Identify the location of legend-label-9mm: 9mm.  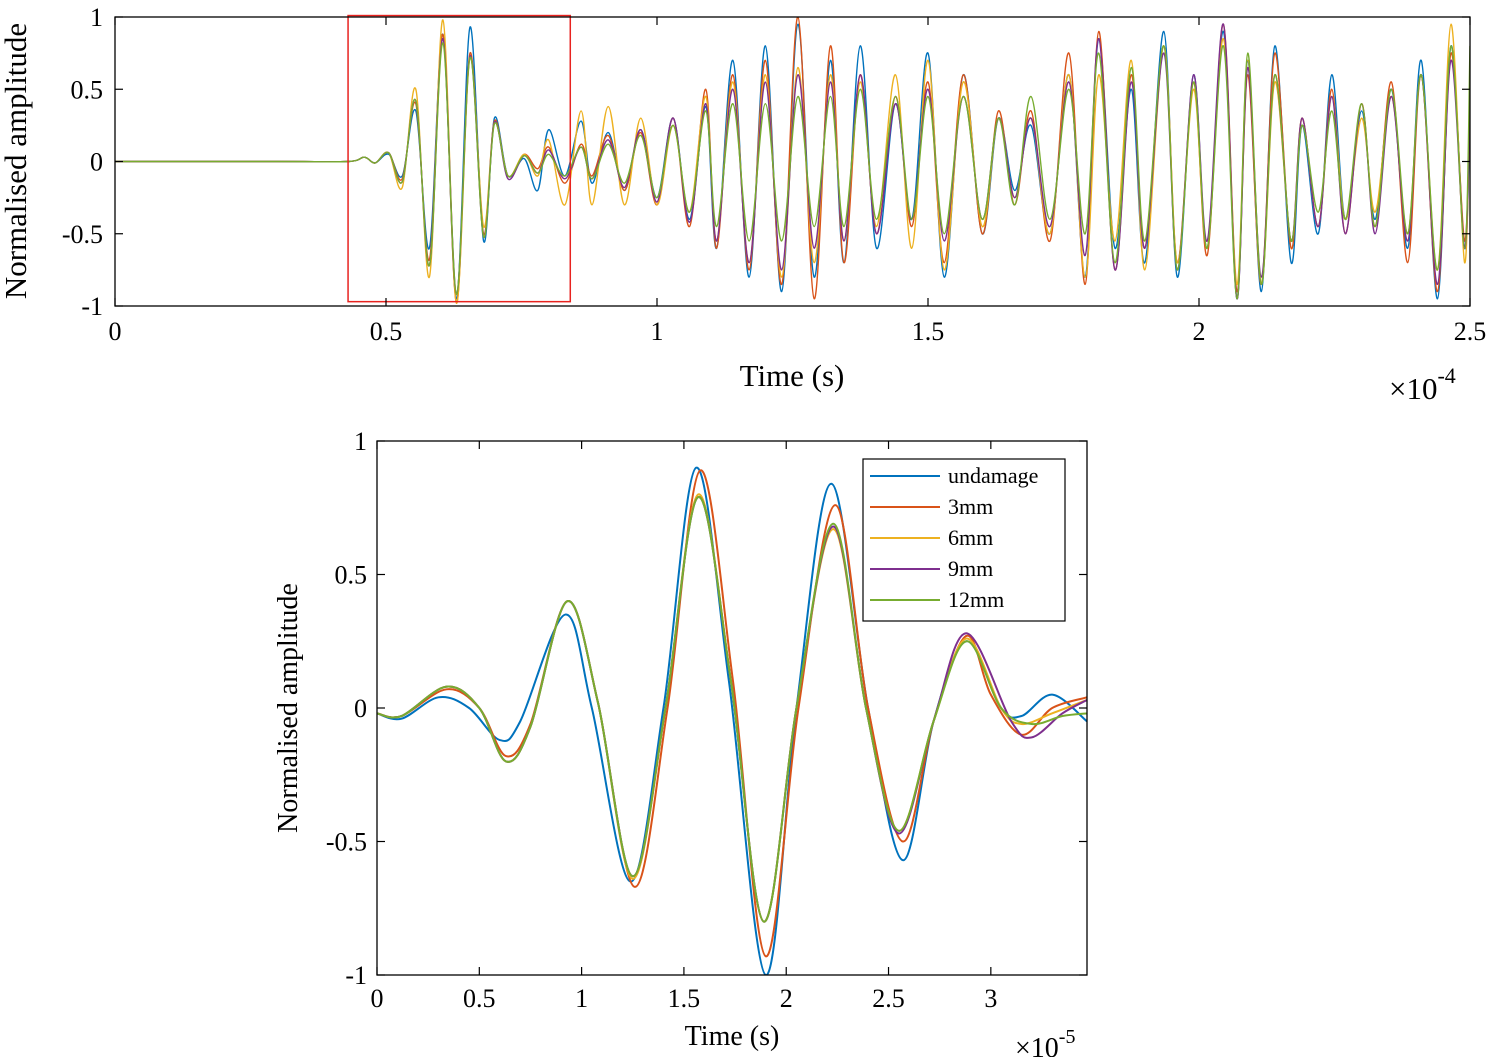
(970, 568).